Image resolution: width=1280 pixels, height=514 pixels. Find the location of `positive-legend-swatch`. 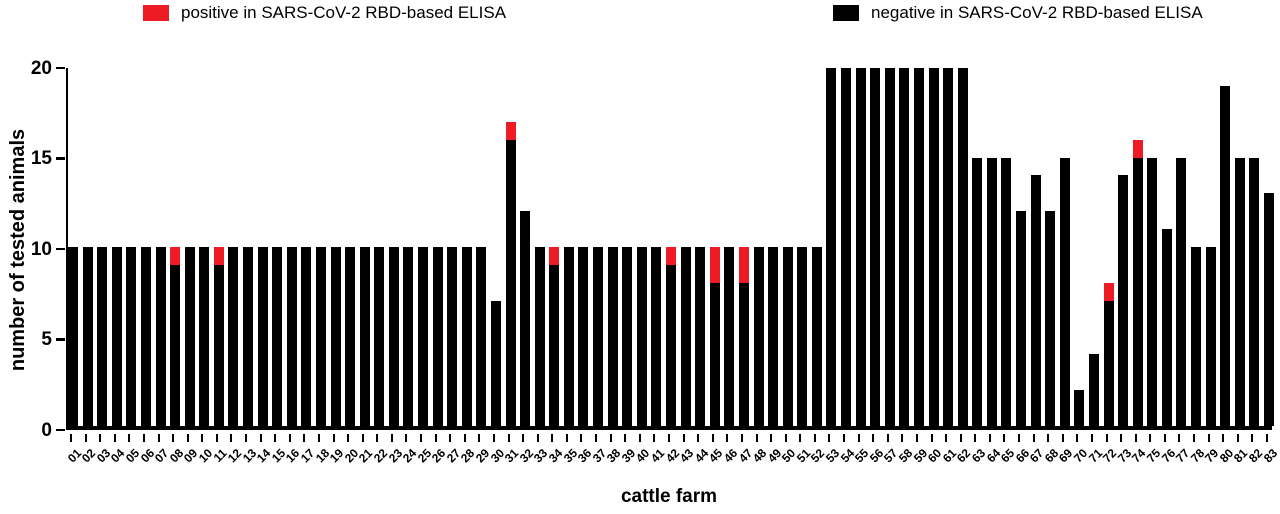

positive-legend-swatch is located at coordinates (156, 13).